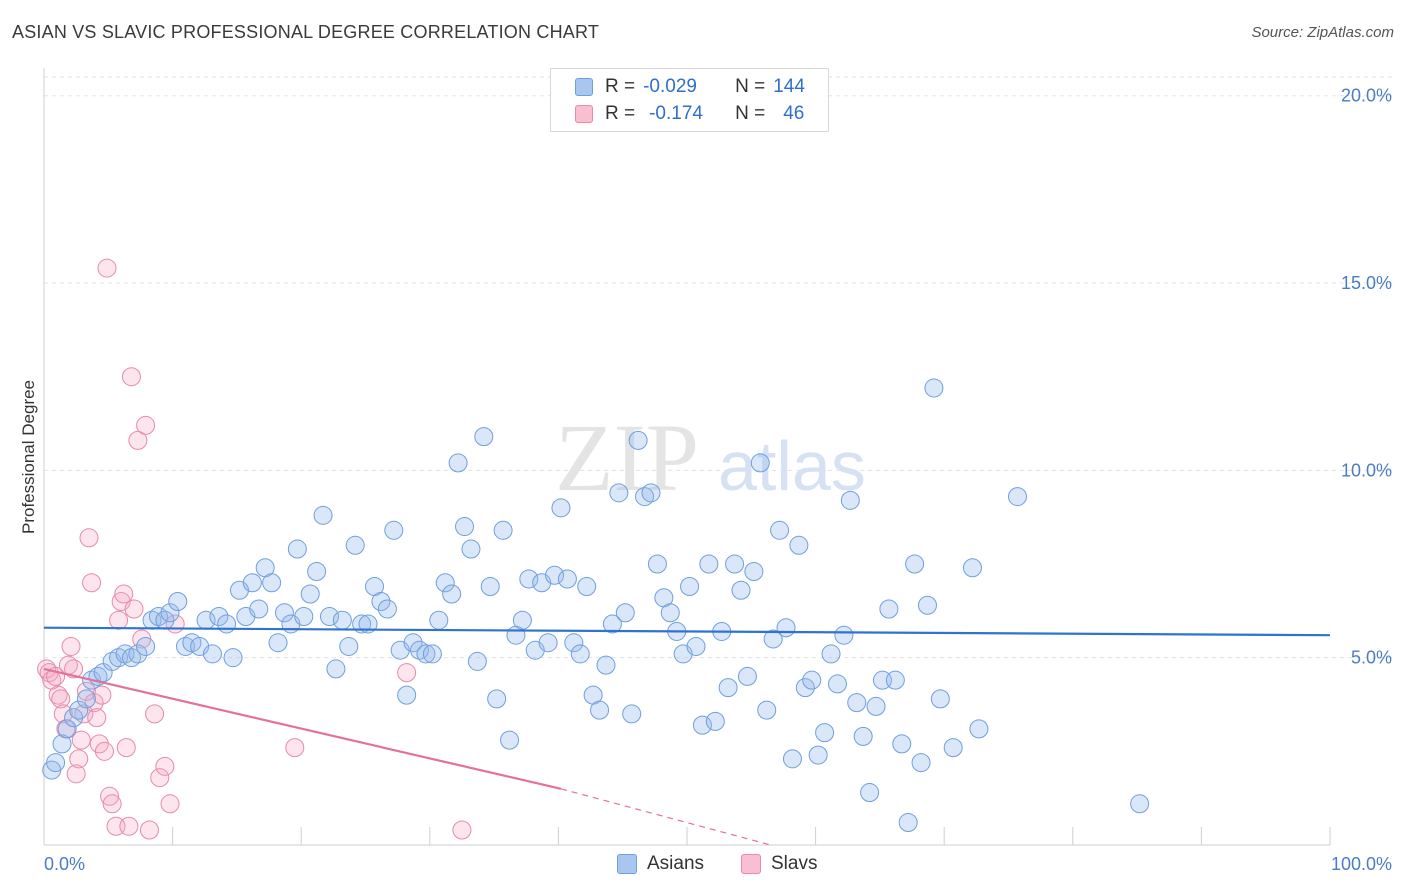 Image resolution: width=1406 pixels, height=892 pixels. What do you see at coordinates (1366, 283) in the screenshot?
I see `y-tick-label: 15.0%` at bounding box center [1366, 283].